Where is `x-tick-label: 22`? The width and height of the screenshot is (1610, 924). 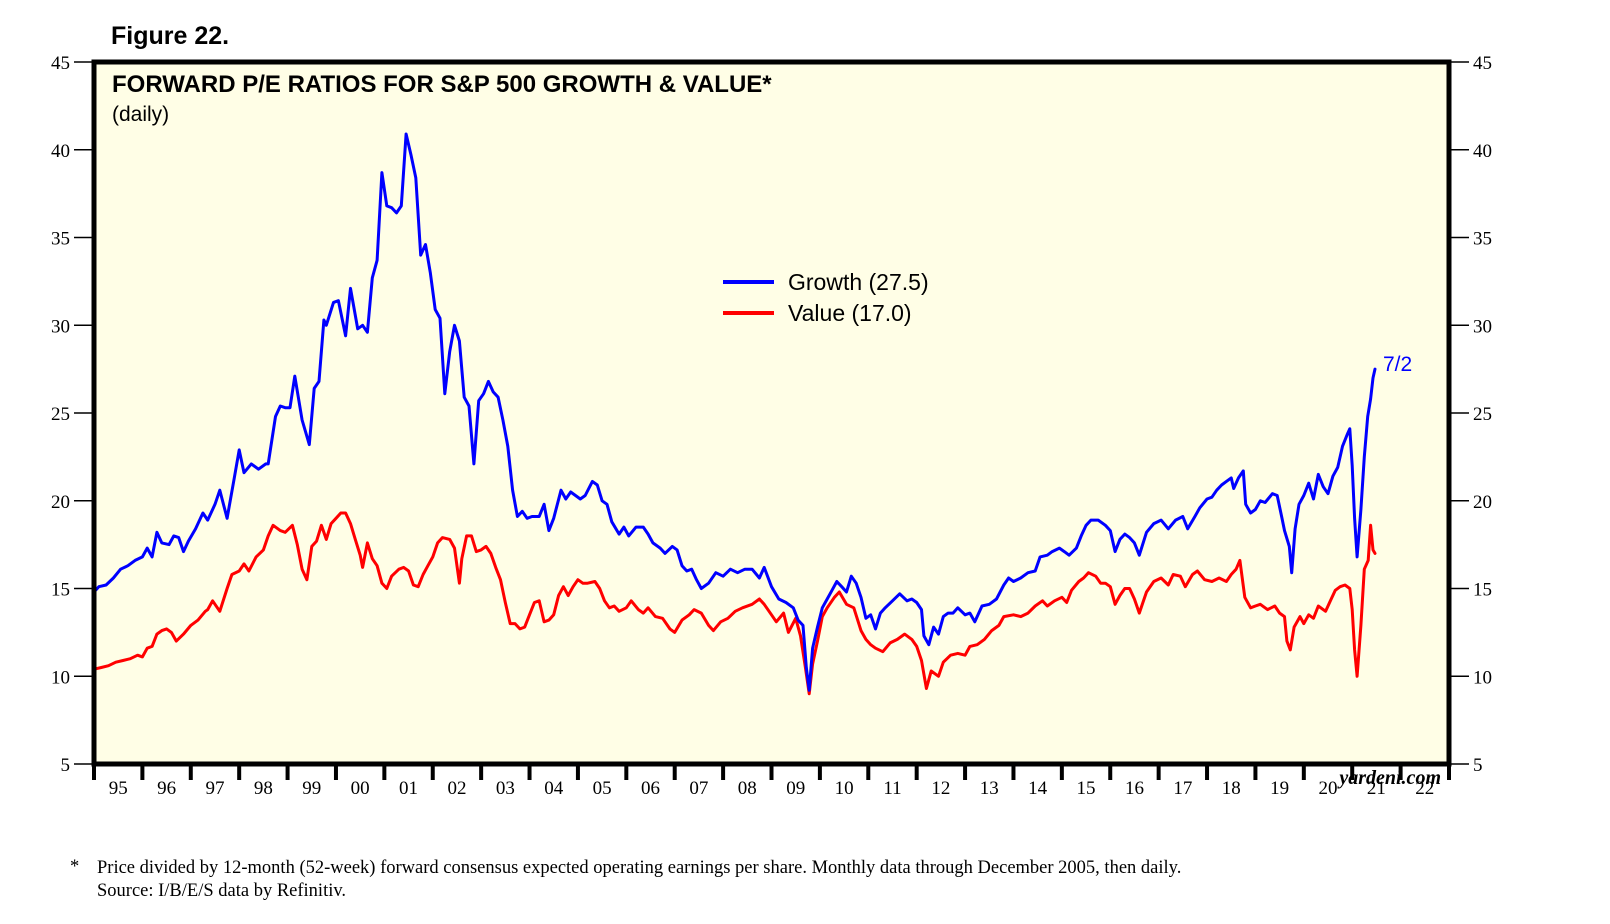
x-tick-label: 22 is located at coordinates (1424, 788).